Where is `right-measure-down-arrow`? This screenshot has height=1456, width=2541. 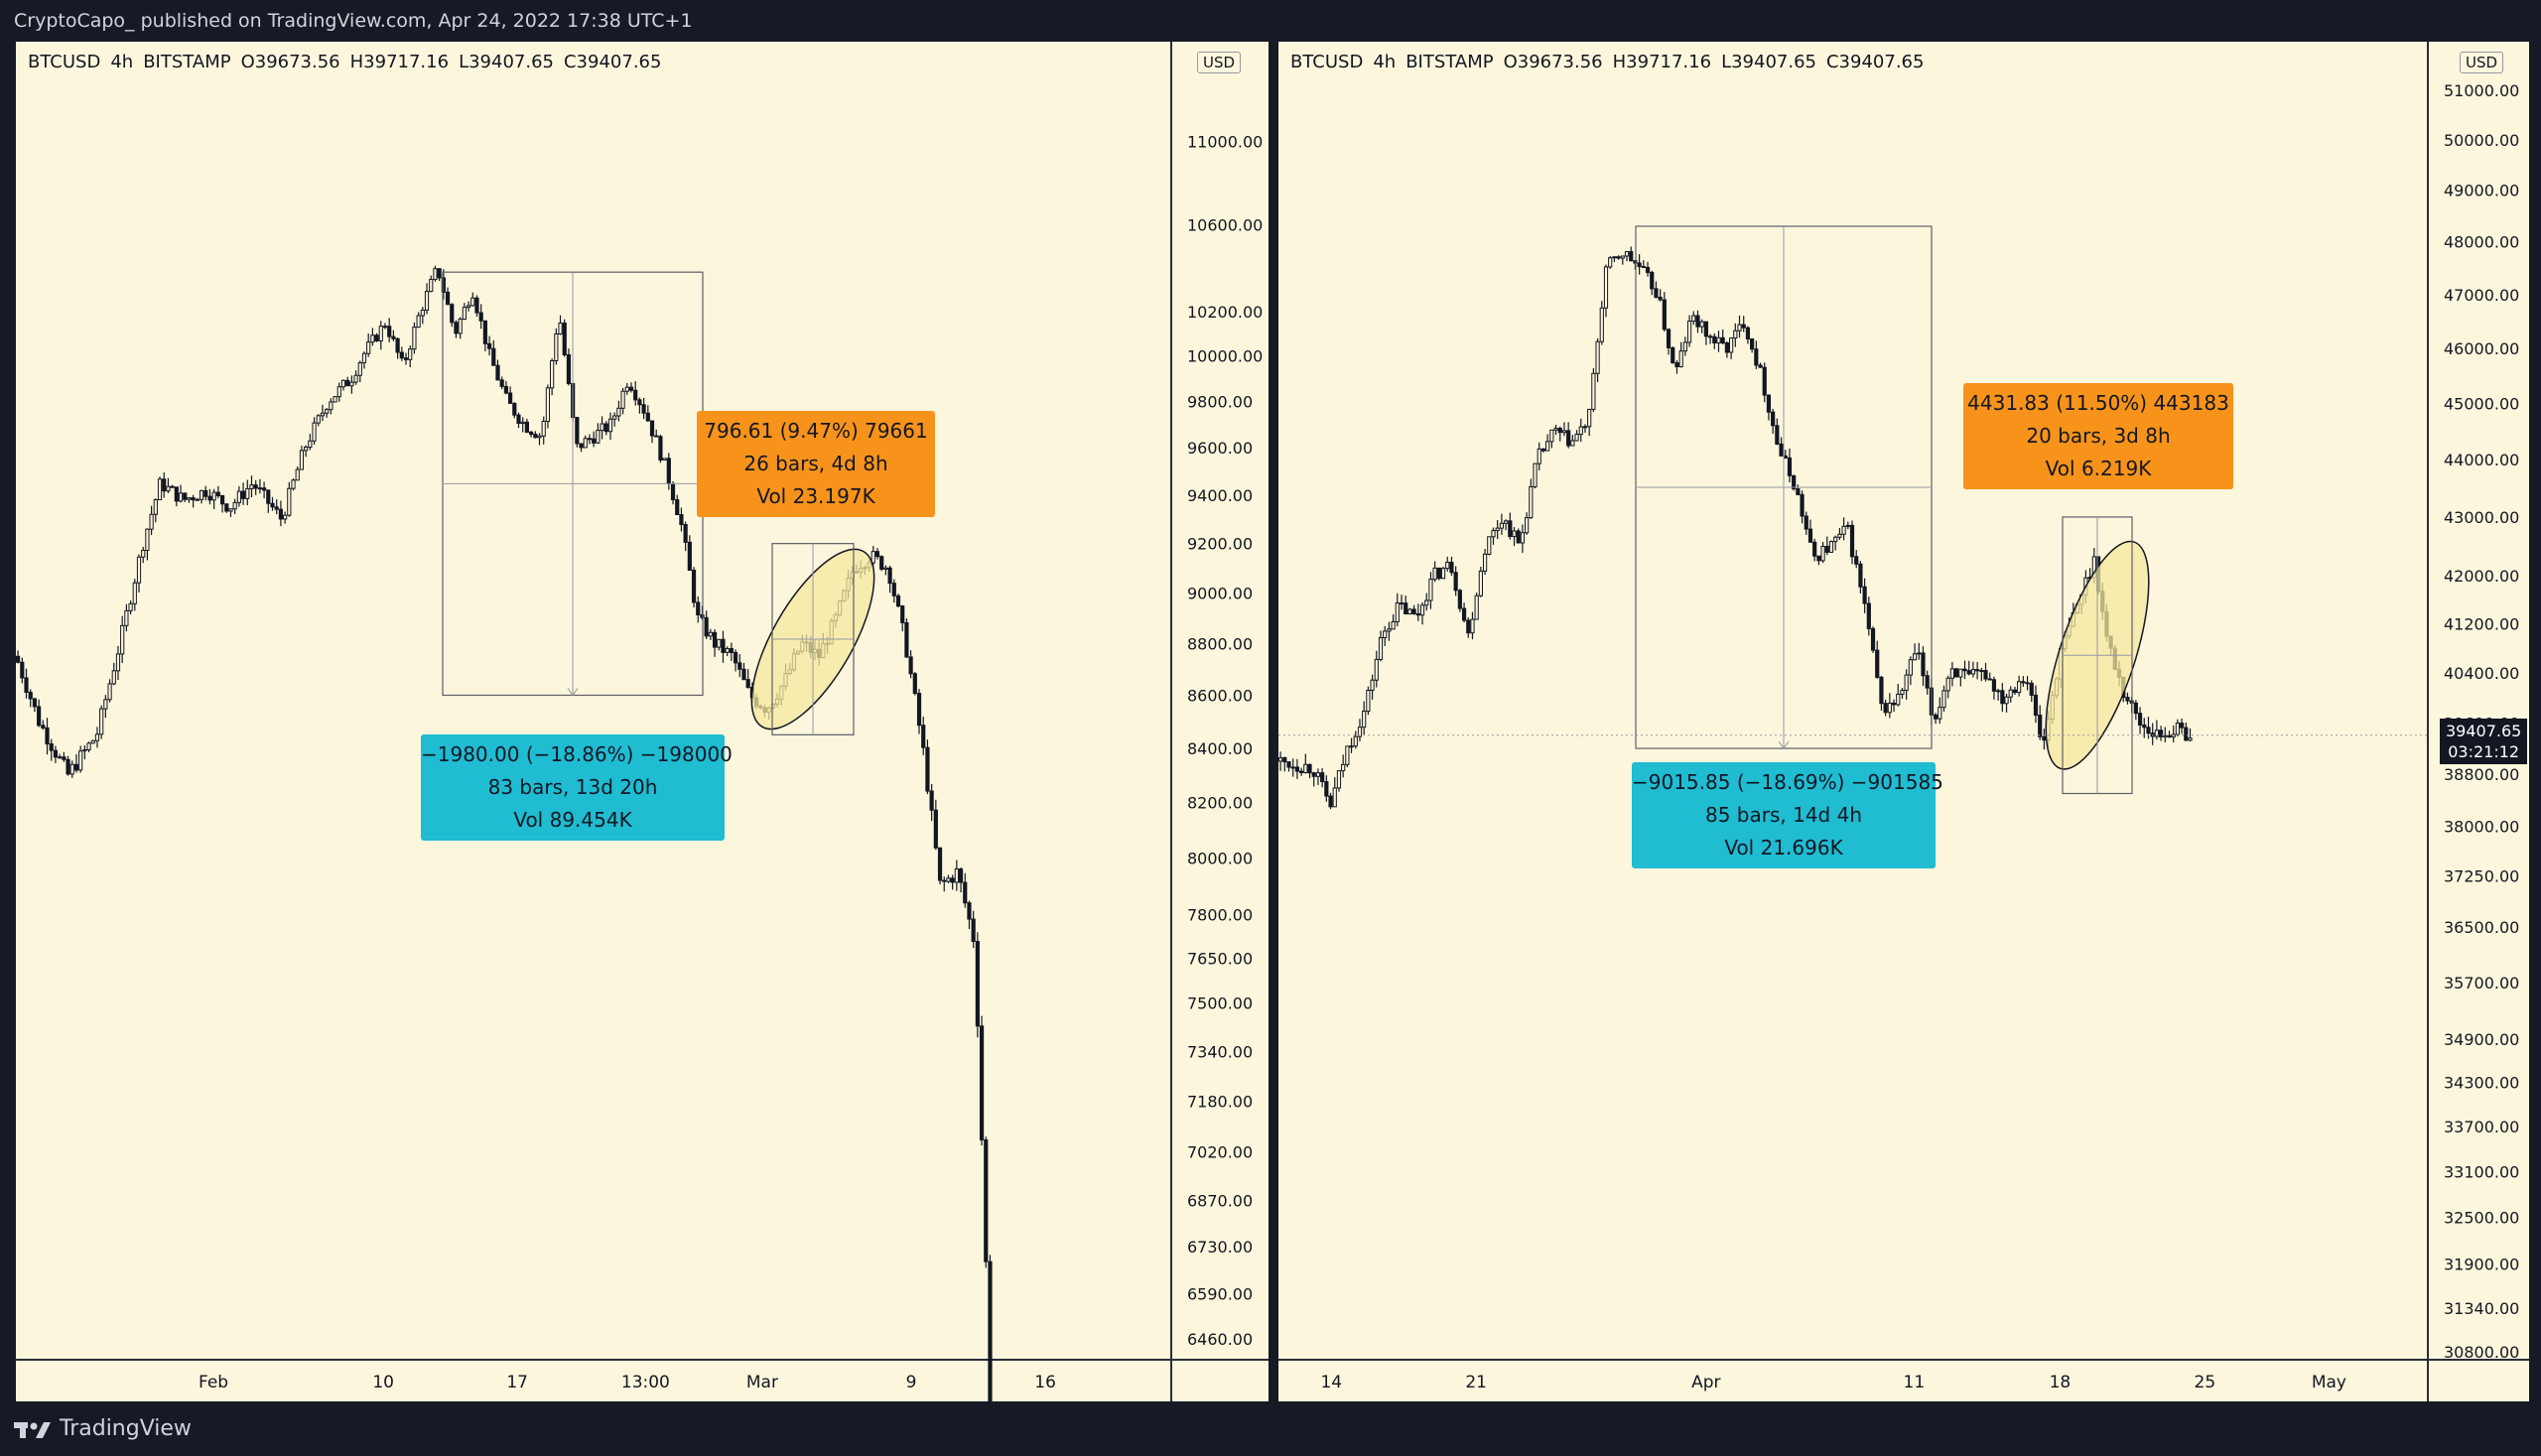
right-measure-down-arrow is located at coordinates (1784, 744).